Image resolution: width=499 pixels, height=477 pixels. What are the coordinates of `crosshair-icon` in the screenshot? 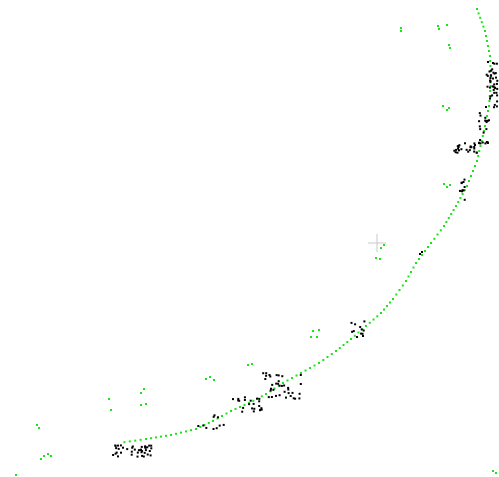 It's located at (377, 243).